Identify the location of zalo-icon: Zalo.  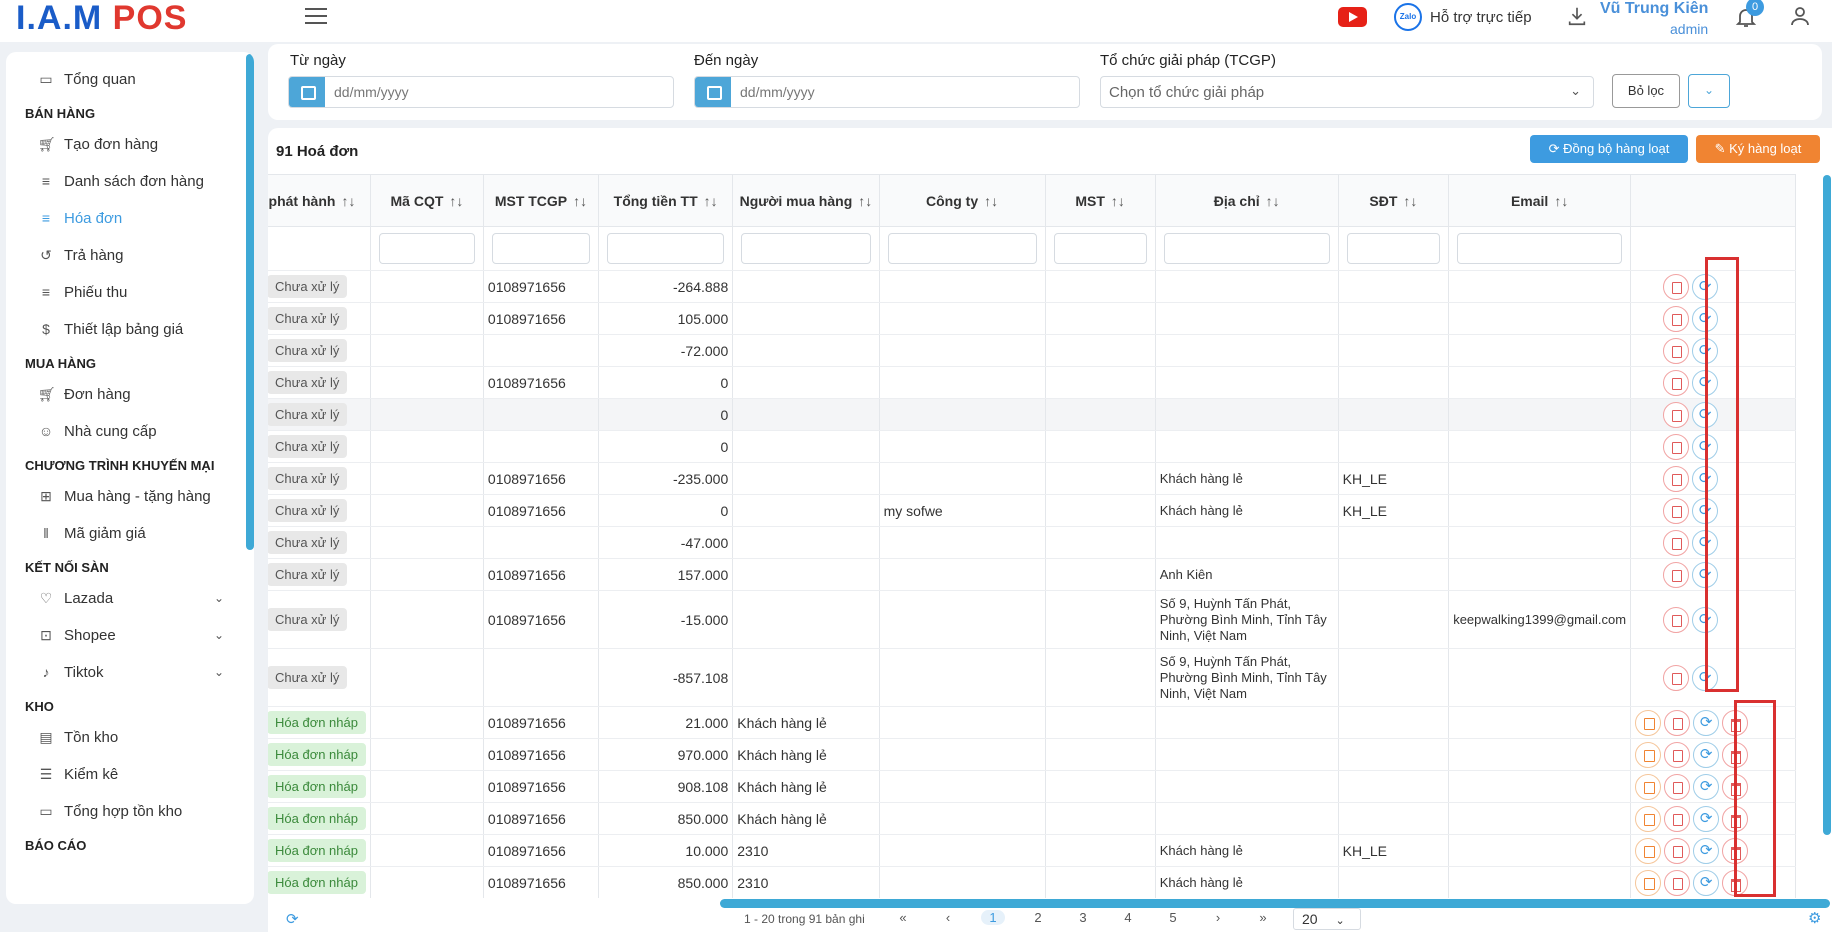
(1408, 17).